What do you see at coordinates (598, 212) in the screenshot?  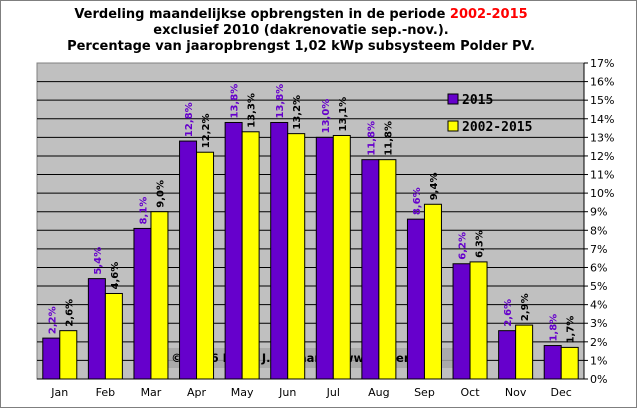 I see `y-tick-label: 9%` at bounding box center [598, 212].